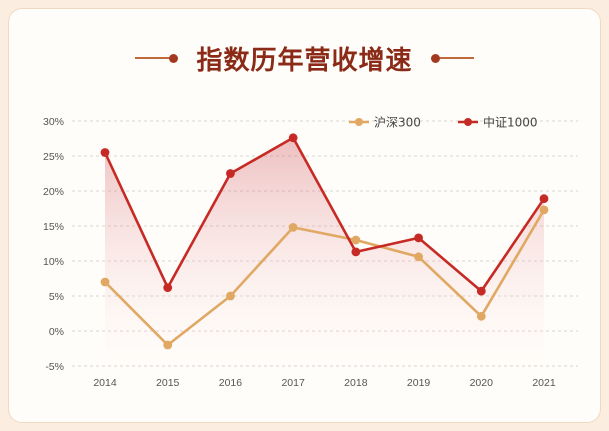 This screenshot has height=431, width=609. What do you see at coordinates (105, 383) in the screenshot?
I see `x-tick-label: 2014` at bounding box center [105, 383].